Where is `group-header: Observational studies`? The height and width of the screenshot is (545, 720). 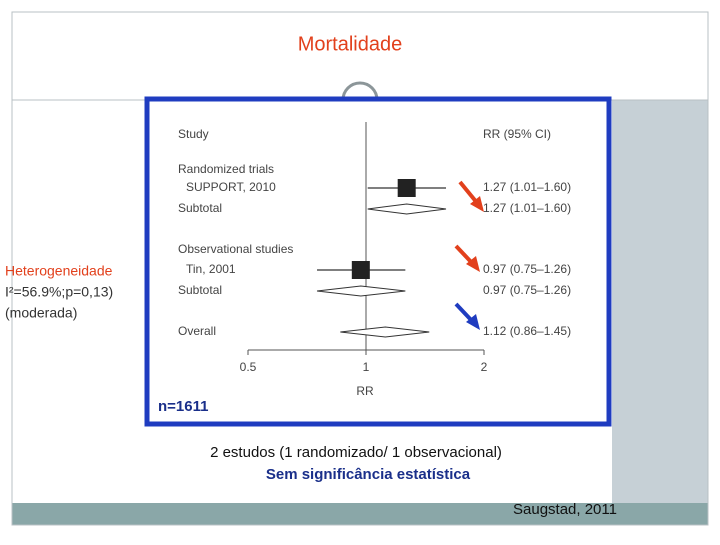
group-header: Observational studies is located at coordinates (235, 249).